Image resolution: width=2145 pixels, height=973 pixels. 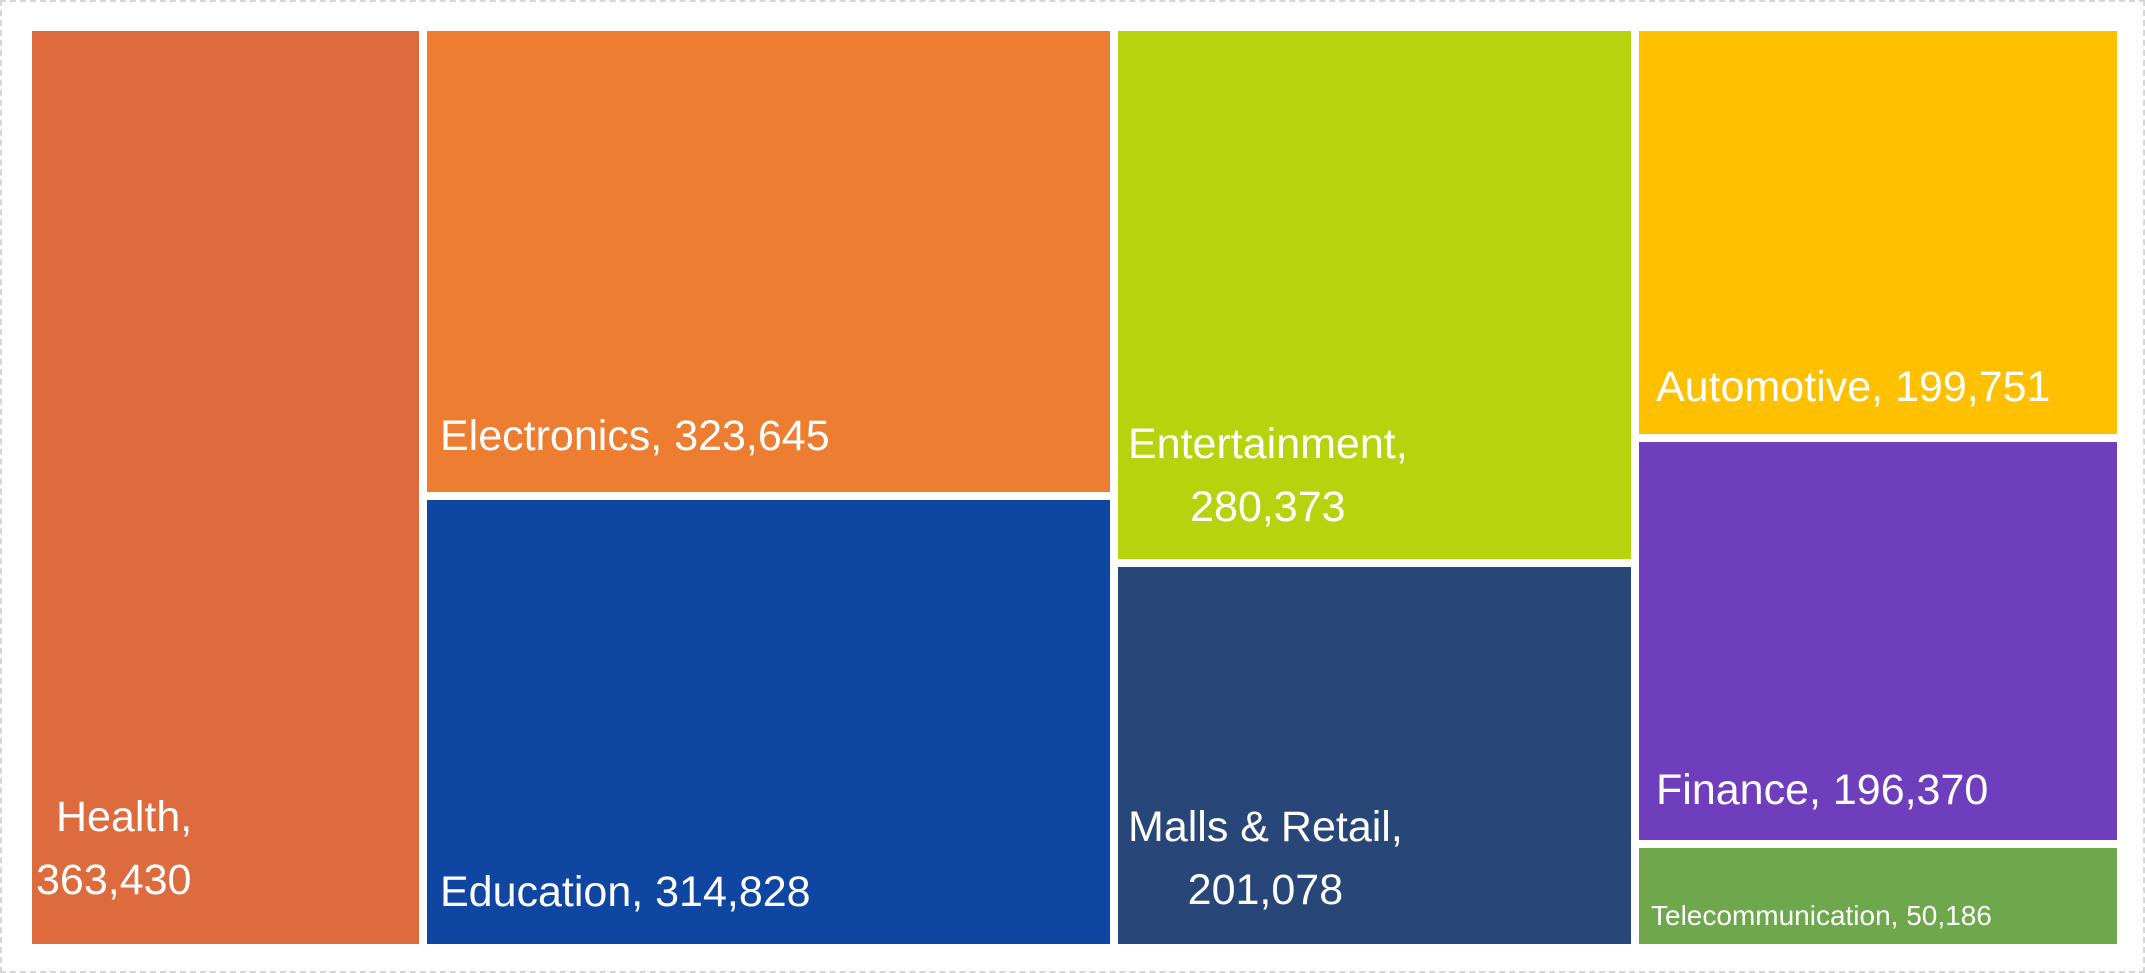 What do you see at coordinates (625, 892) in the screenshot?
I see `treemap-label-education: Education, 314,828` at bounding box center [625, 892].